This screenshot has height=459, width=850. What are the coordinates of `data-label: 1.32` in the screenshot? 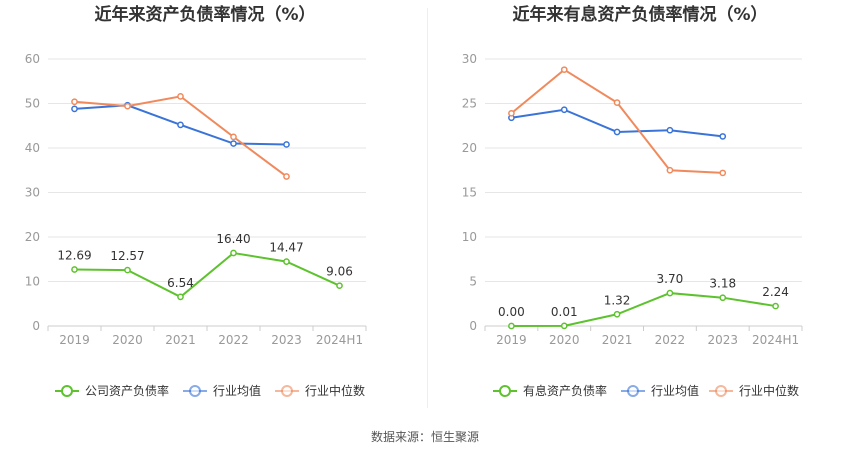 It's located at (617, 300).